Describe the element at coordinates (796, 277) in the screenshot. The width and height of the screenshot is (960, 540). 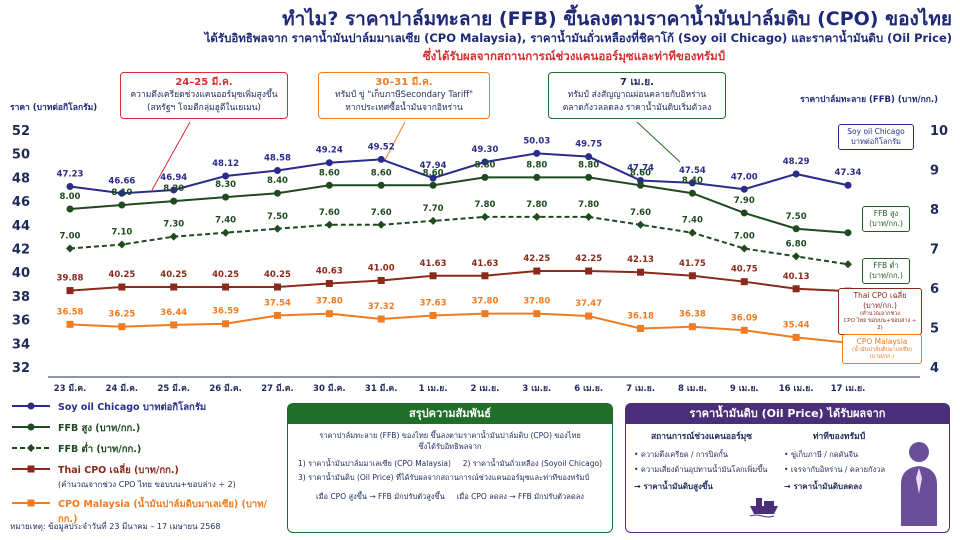
I see `data-label: 40.13` at that location.